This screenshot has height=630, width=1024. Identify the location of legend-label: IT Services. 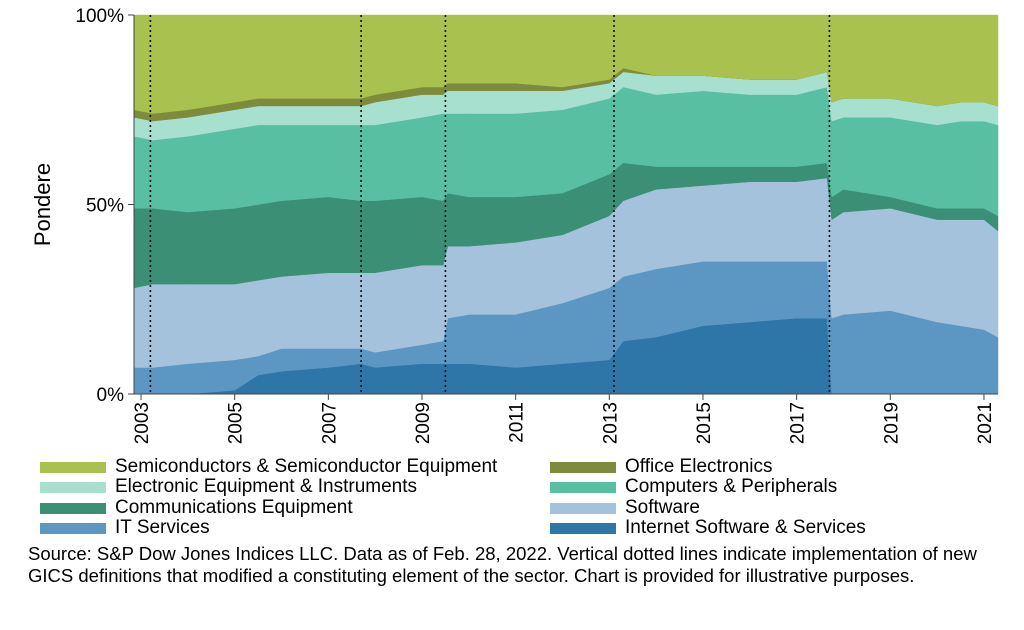
(162, 527).